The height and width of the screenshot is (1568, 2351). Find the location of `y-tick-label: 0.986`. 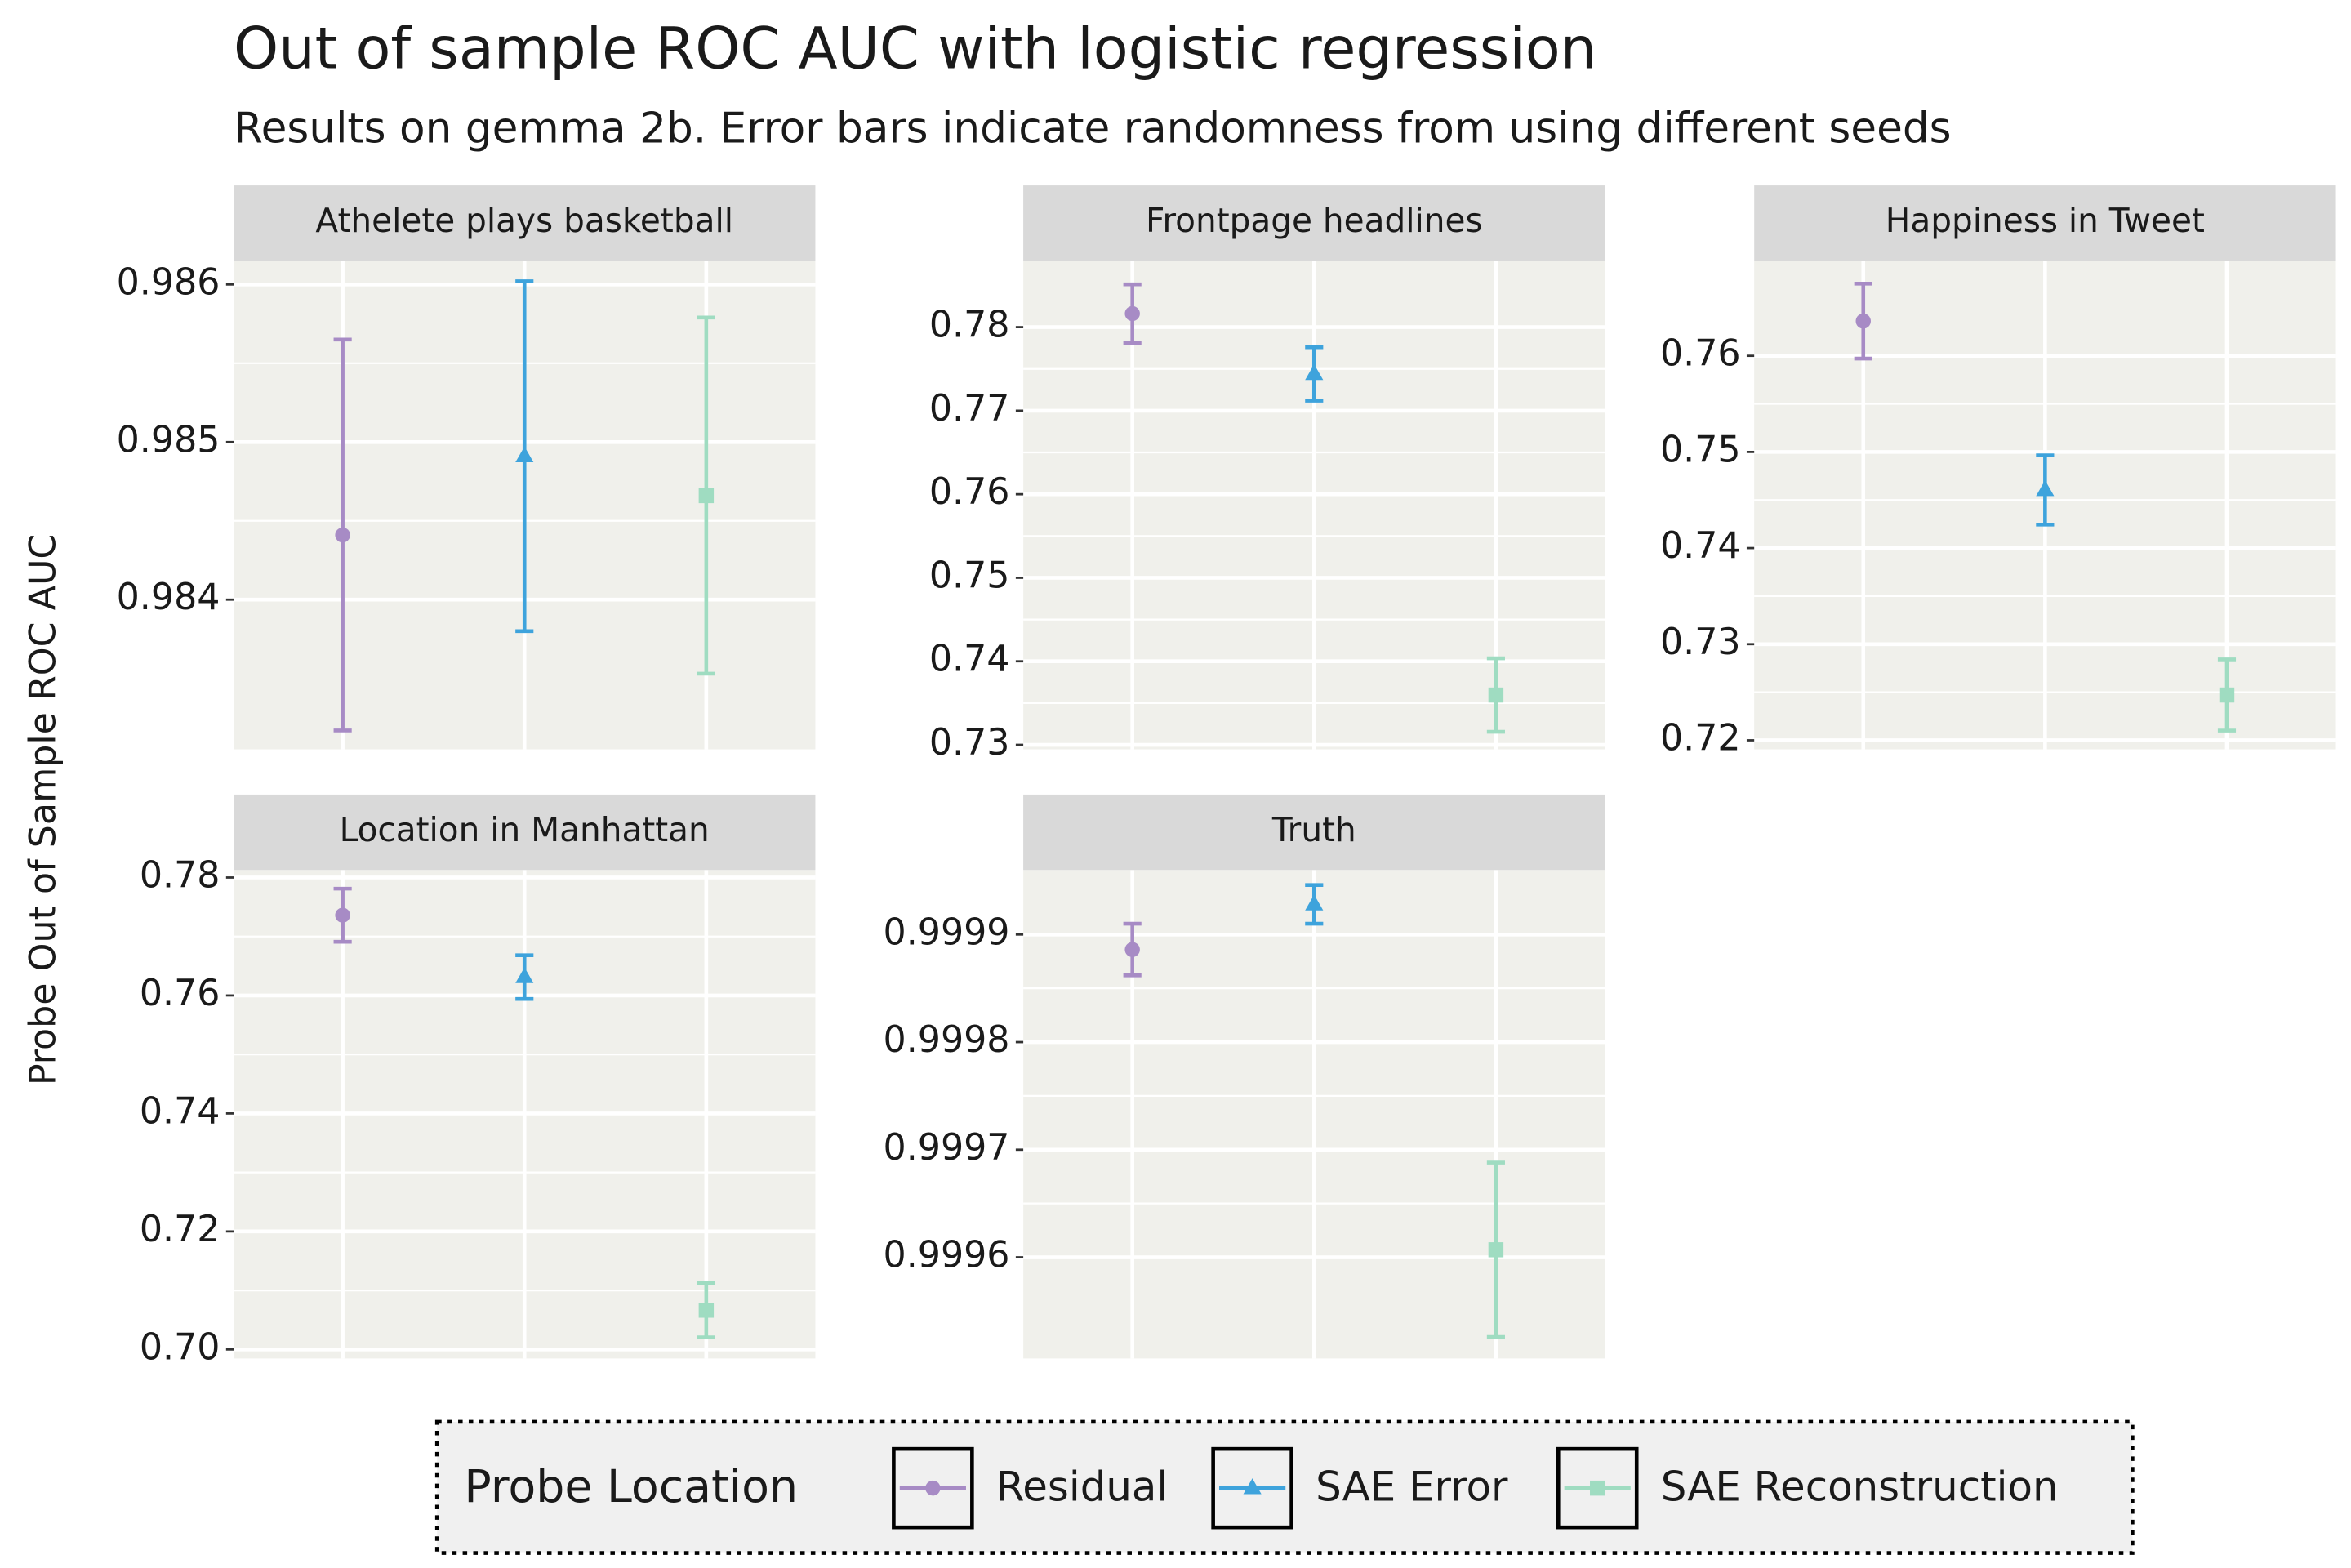

y-tick-label: 0.986 is located at coordinates (168, 282).